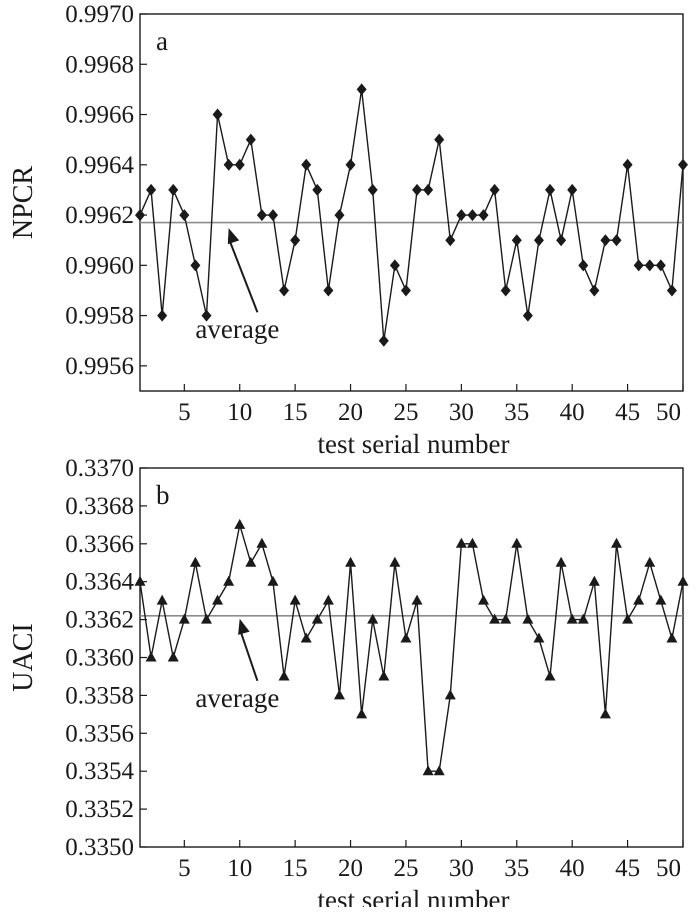 This screenshot has width=700, height=912. What do you see at coordinates (99, 809) in the screenshot?
I see `y-tick-label: 0.3352` at bounding box center [99, 809].